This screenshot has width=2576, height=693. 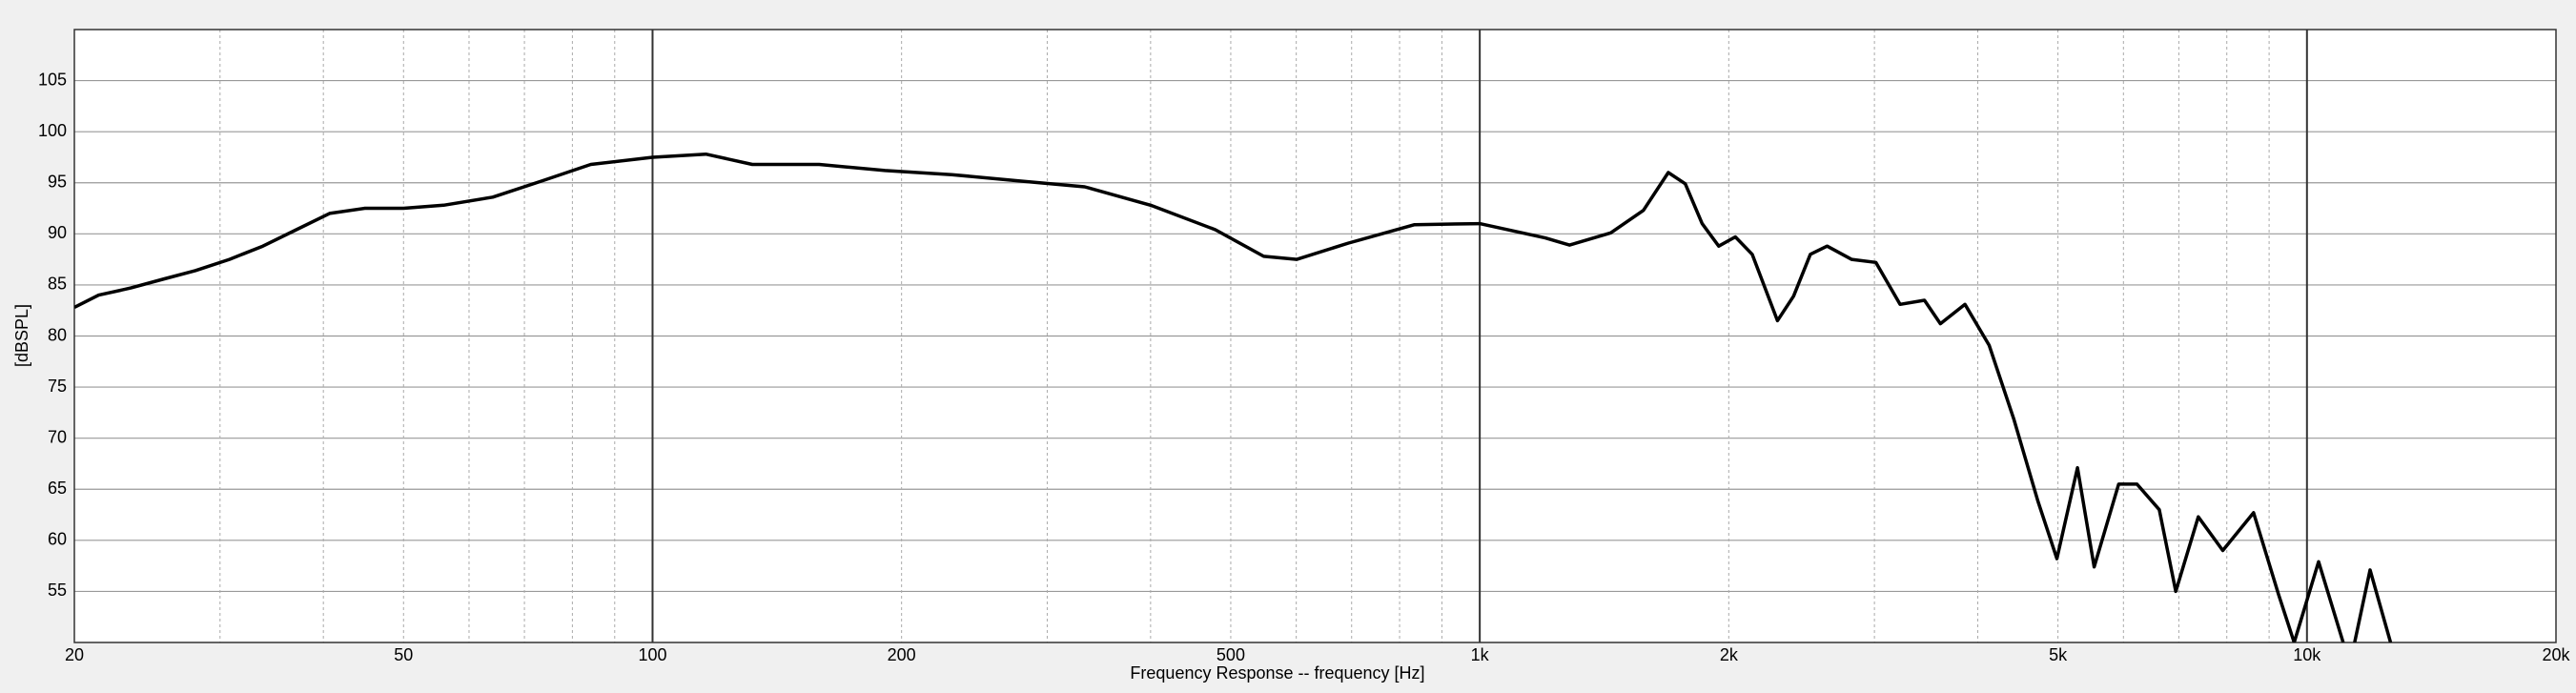 What do you see at coordinates (1277, 673) in the screenshot?
I see `x-axis-label: Frequency Response -- frequency [Hz]` at bounding box center [1277, 673].